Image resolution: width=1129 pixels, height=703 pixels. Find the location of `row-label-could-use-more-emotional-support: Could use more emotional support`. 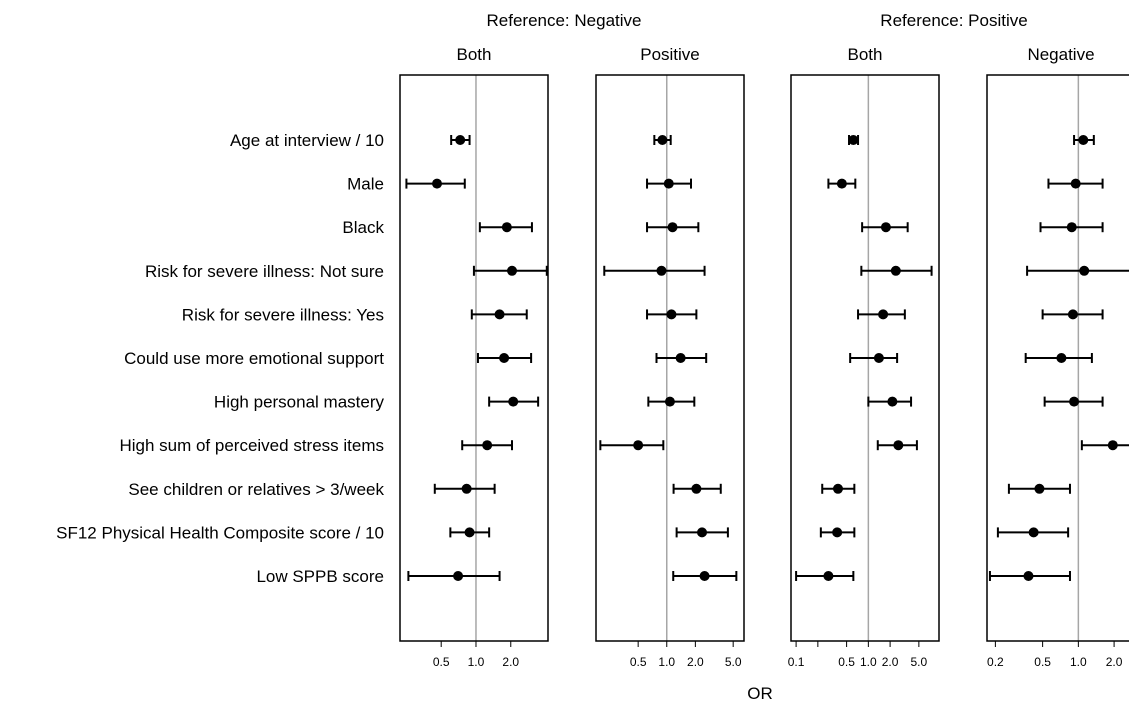

row-label-could-use-more-emotional-support: Could use more emotional support is located at coordinates (254, 358).